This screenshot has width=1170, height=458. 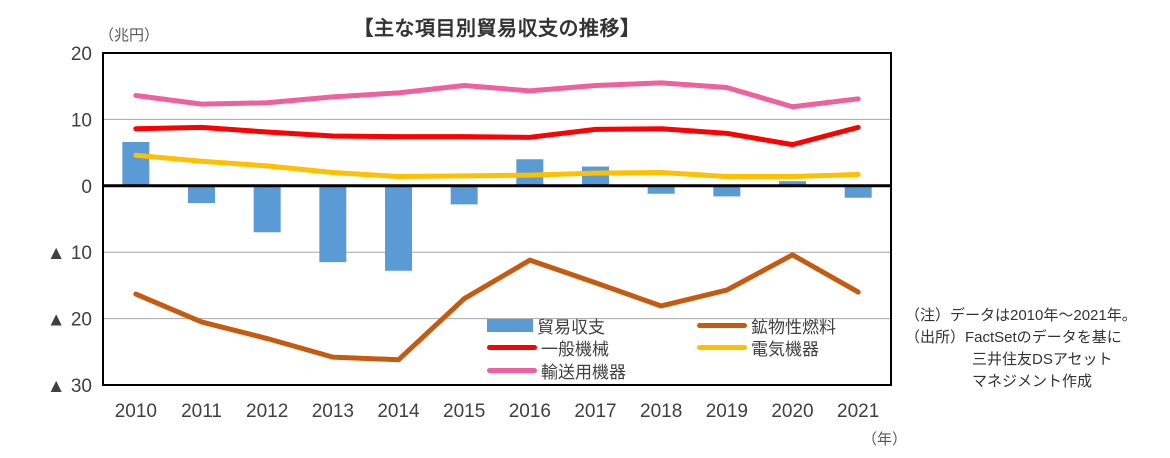 I want to click on bar-trade-balance-2013, so click(x=333, y=224).